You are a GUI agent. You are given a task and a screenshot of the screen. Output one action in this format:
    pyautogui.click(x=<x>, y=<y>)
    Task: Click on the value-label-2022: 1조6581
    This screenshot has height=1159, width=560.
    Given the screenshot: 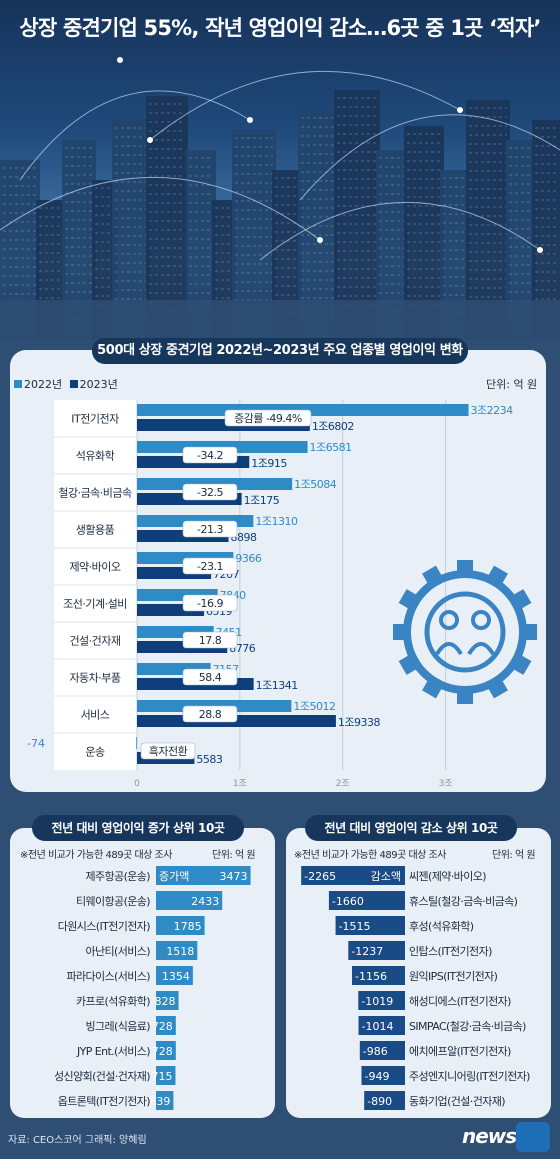 What is the action you would take?
    pyautogui.click(x=331, y=447)
    